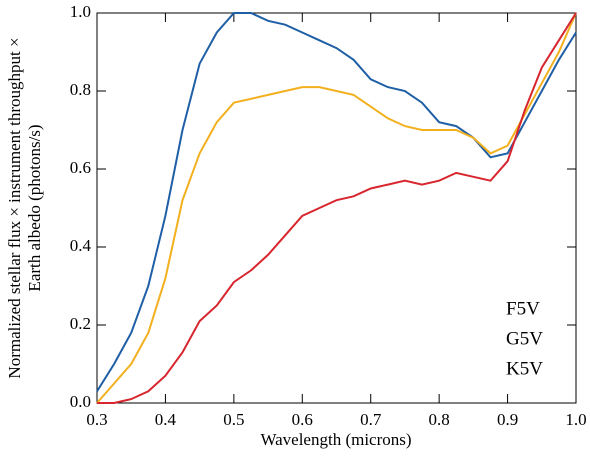 The height and width of the screenshot is (459, 590). What do you see at coordinates (80, 89) in the screenshot?
I see `y-tick-label: 0.8` at bounding box center [80, 89].